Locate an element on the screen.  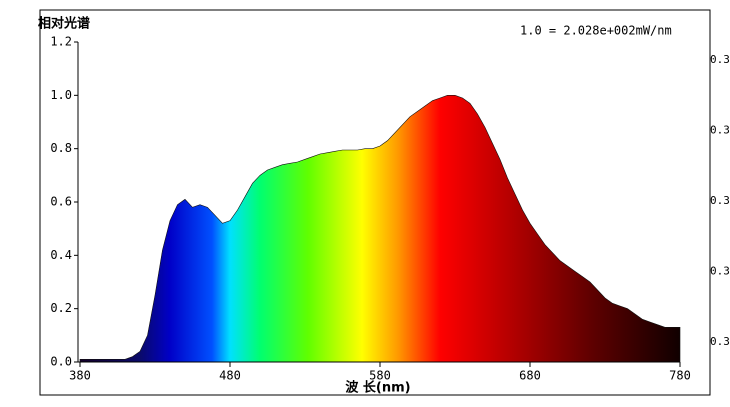
y-tick-label: 1.2 is located at coordinates (61, 42).